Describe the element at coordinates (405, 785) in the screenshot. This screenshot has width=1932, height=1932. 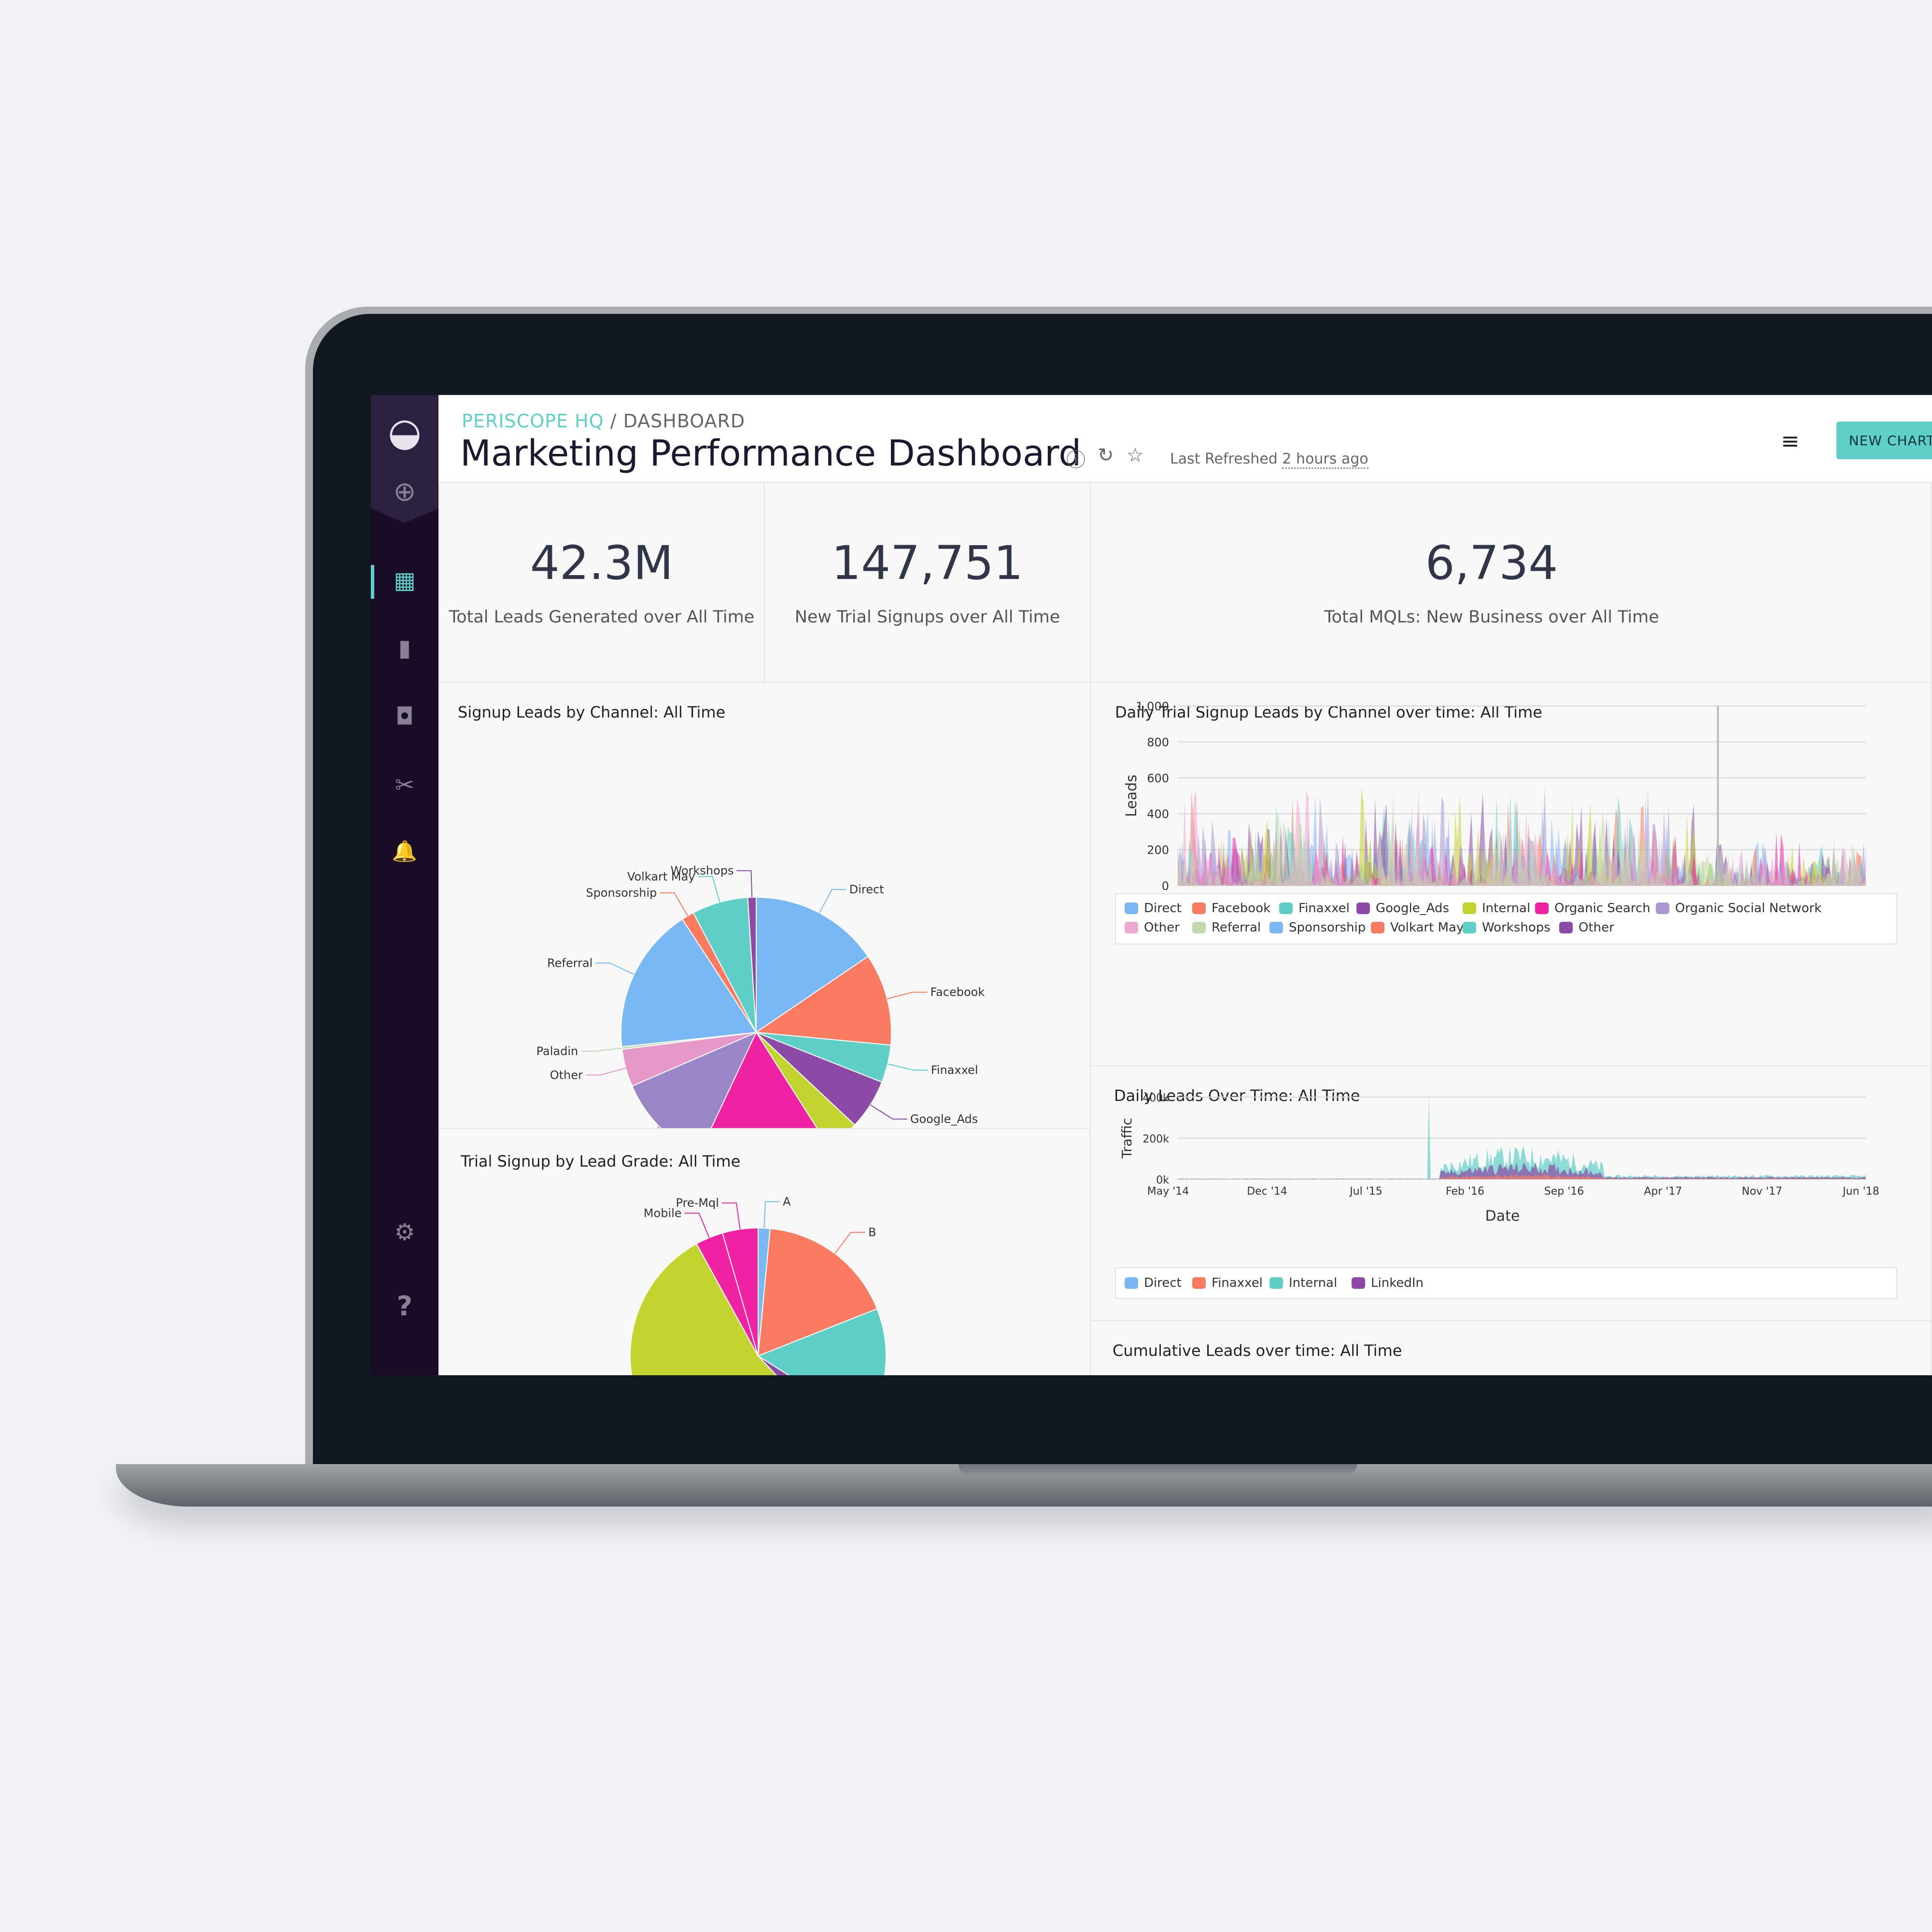
I see `scissors-icon: ✂` at that location.